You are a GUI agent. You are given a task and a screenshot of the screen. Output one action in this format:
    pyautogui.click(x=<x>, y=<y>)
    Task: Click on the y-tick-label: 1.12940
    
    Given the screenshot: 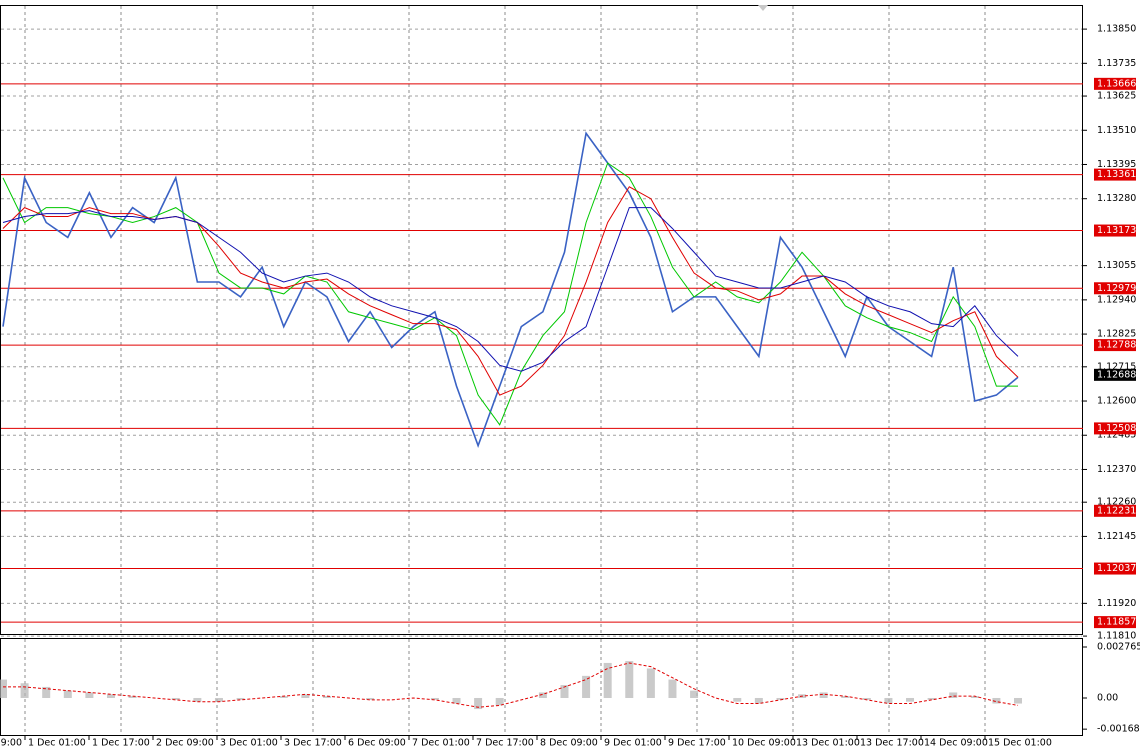 What is the action you would take?
    pyautogui.click(x=1116, y=299)
    